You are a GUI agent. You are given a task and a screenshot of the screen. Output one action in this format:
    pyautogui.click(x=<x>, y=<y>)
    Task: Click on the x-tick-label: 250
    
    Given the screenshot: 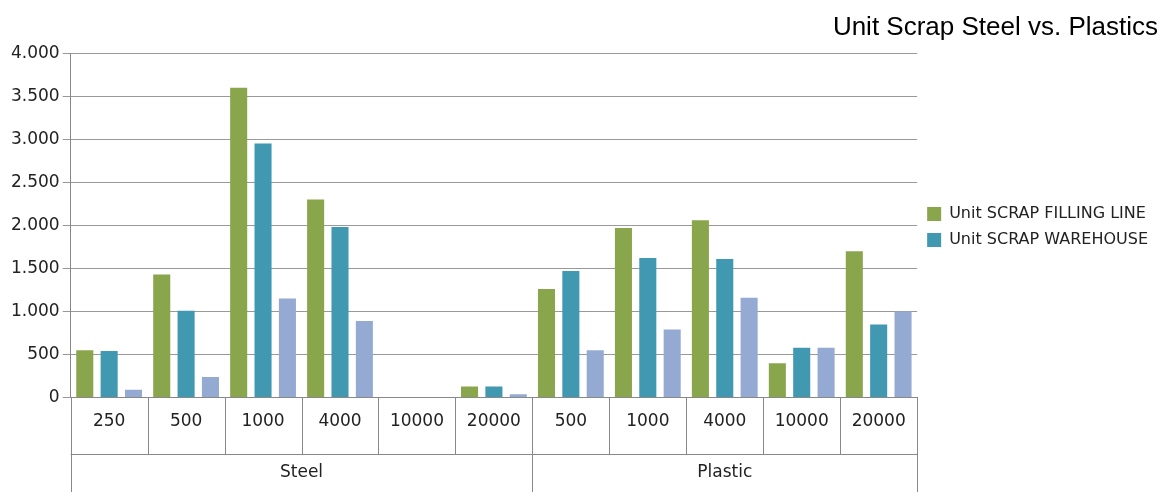 What is the action you would take?
    pyautogui.click(x=109, y=420)
    